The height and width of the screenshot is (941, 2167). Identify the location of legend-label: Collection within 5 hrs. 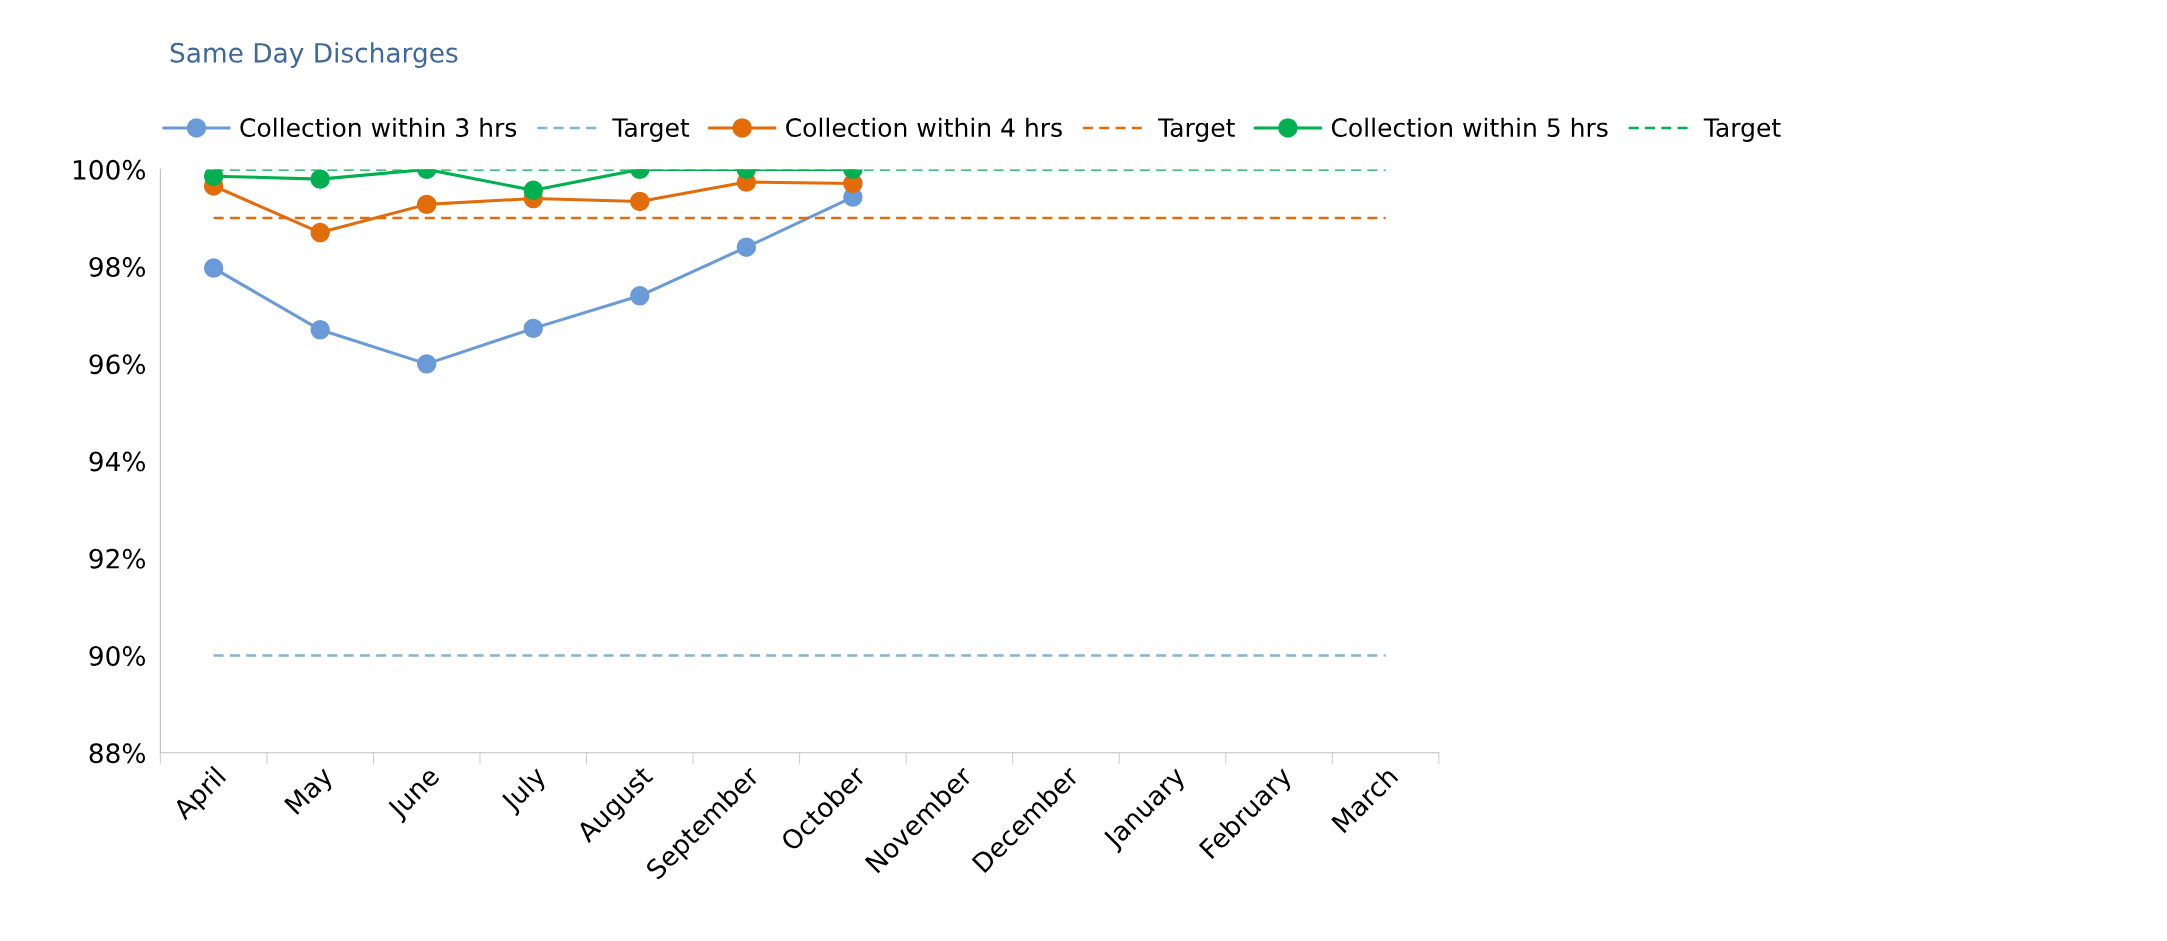
(1469, 127).